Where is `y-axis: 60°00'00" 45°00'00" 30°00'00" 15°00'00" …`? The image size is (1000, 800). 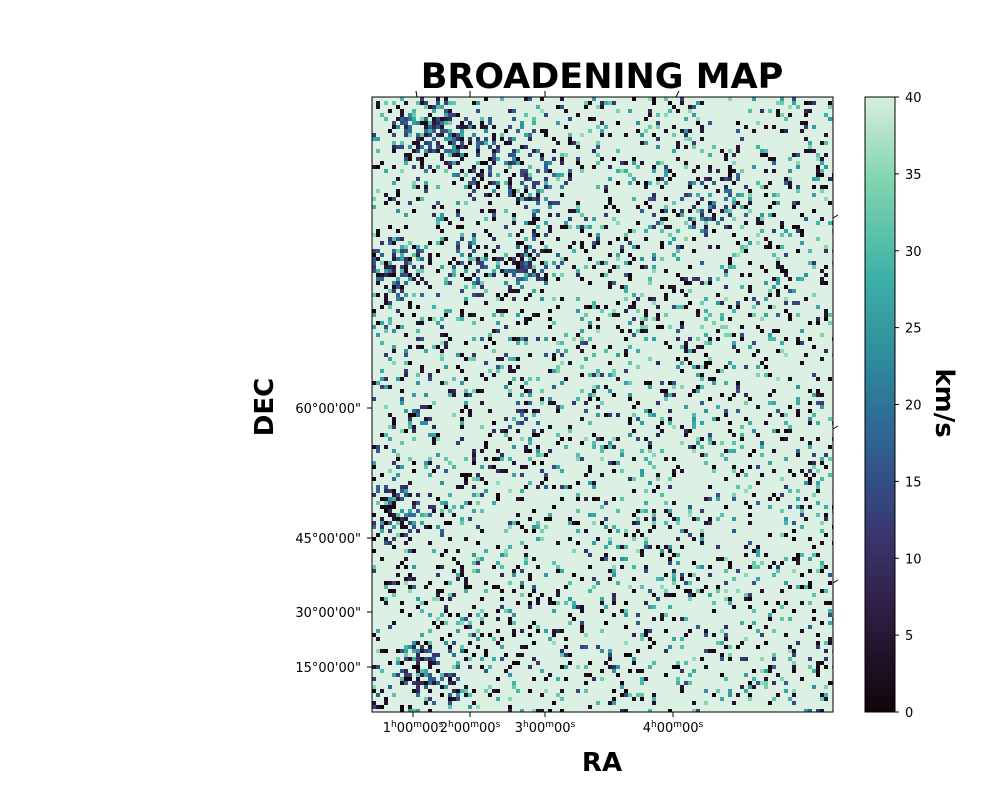
y-axis: 60°00'00" 45°00'00" 30°00'00" 15°00'00" … is located at coordinates (311, 527).